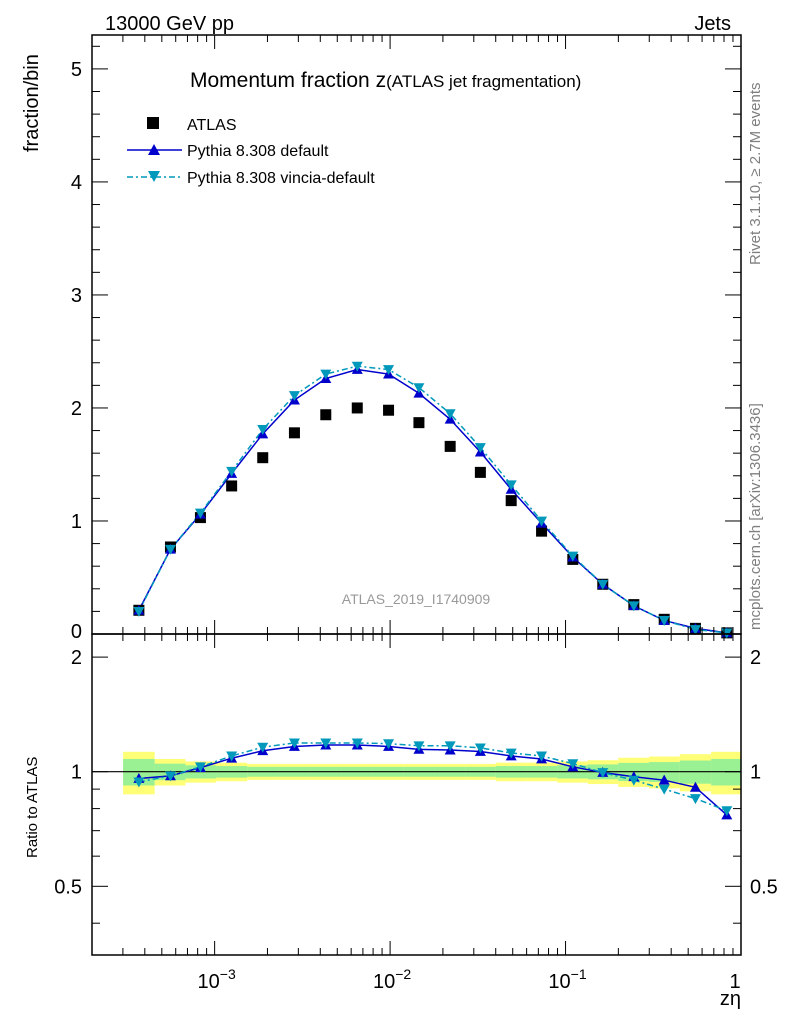 This screenshot has height=1024, width=786. I want to click on x-tick-label: 10⁻³, so click(217, 979).